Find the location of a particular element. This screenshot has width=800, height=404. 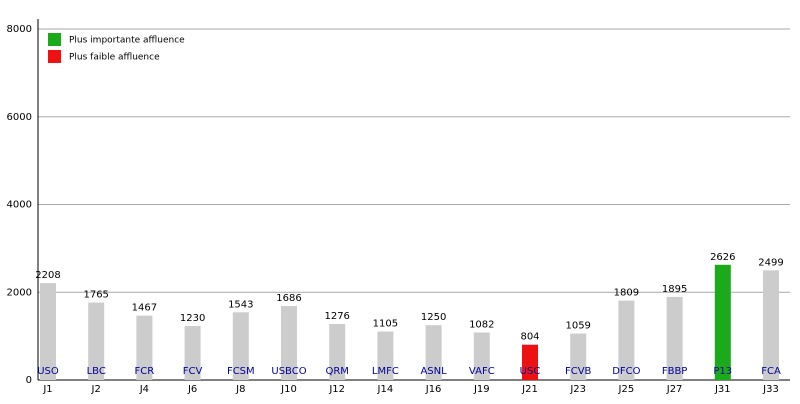

x-tick-label: J27 is located at coordinates (674, 389).